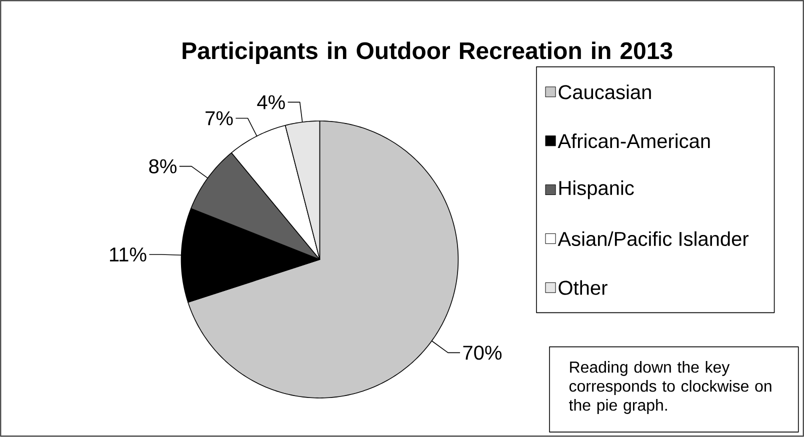  Describe the element at coordinates (634, 141) in the screenshot. I see `legend-label: African-American` at that location.